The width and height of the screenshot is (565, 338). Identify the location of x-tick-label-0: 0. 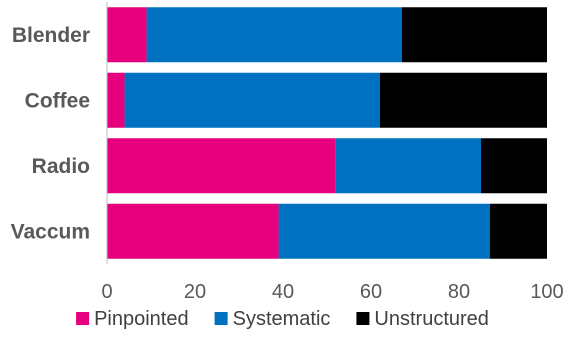
(106, 292).